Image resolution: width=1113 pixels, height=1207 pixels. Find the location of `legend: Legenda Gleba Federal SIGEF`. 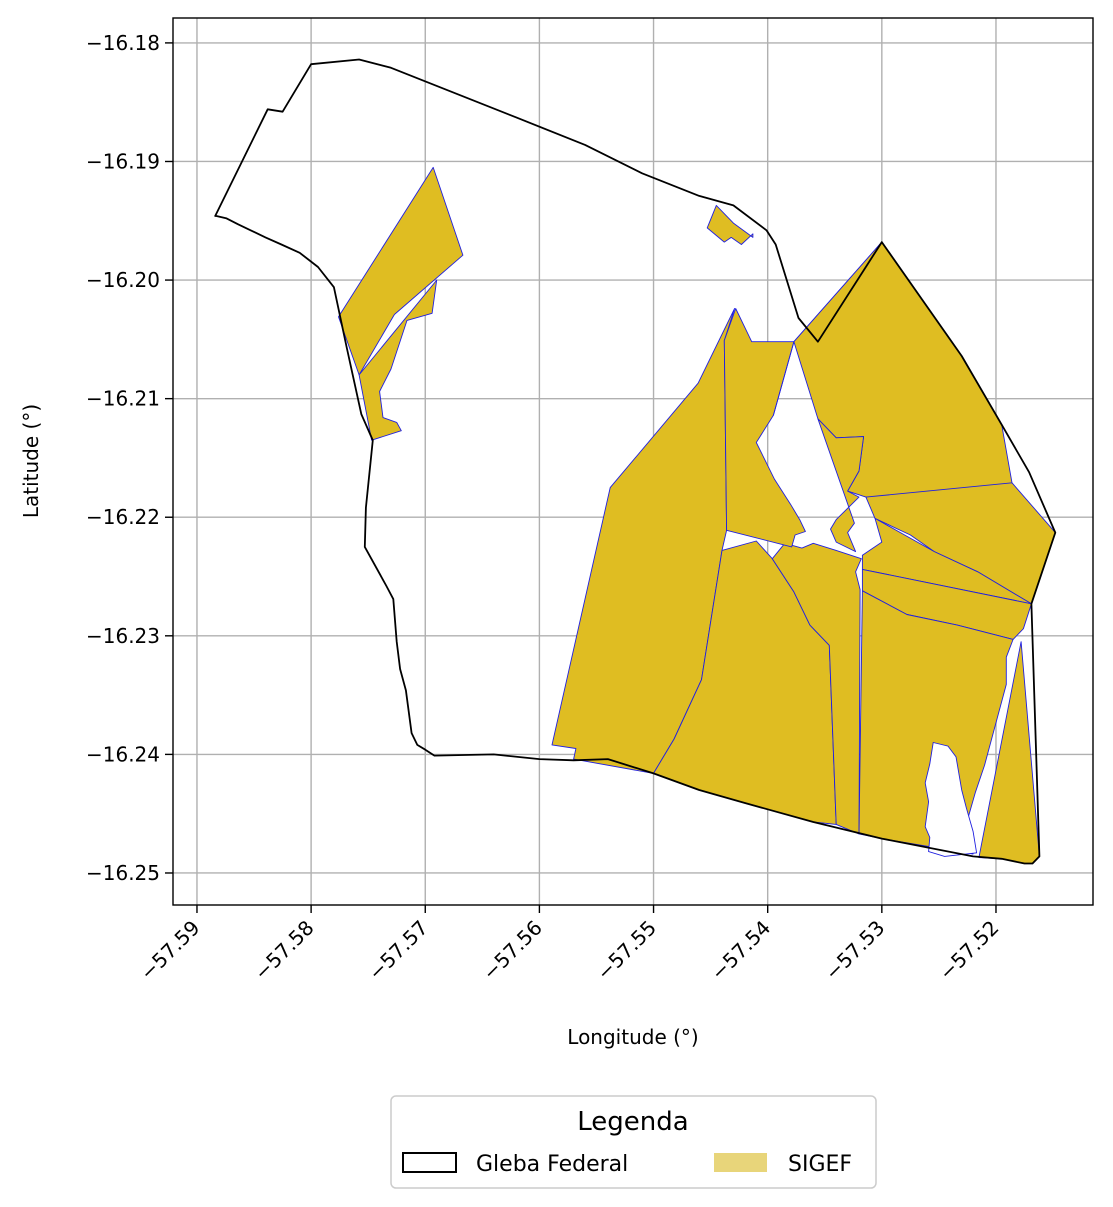

legend: Legenda Gleba Federal SIGEF is located at coordinates (633, 1142).